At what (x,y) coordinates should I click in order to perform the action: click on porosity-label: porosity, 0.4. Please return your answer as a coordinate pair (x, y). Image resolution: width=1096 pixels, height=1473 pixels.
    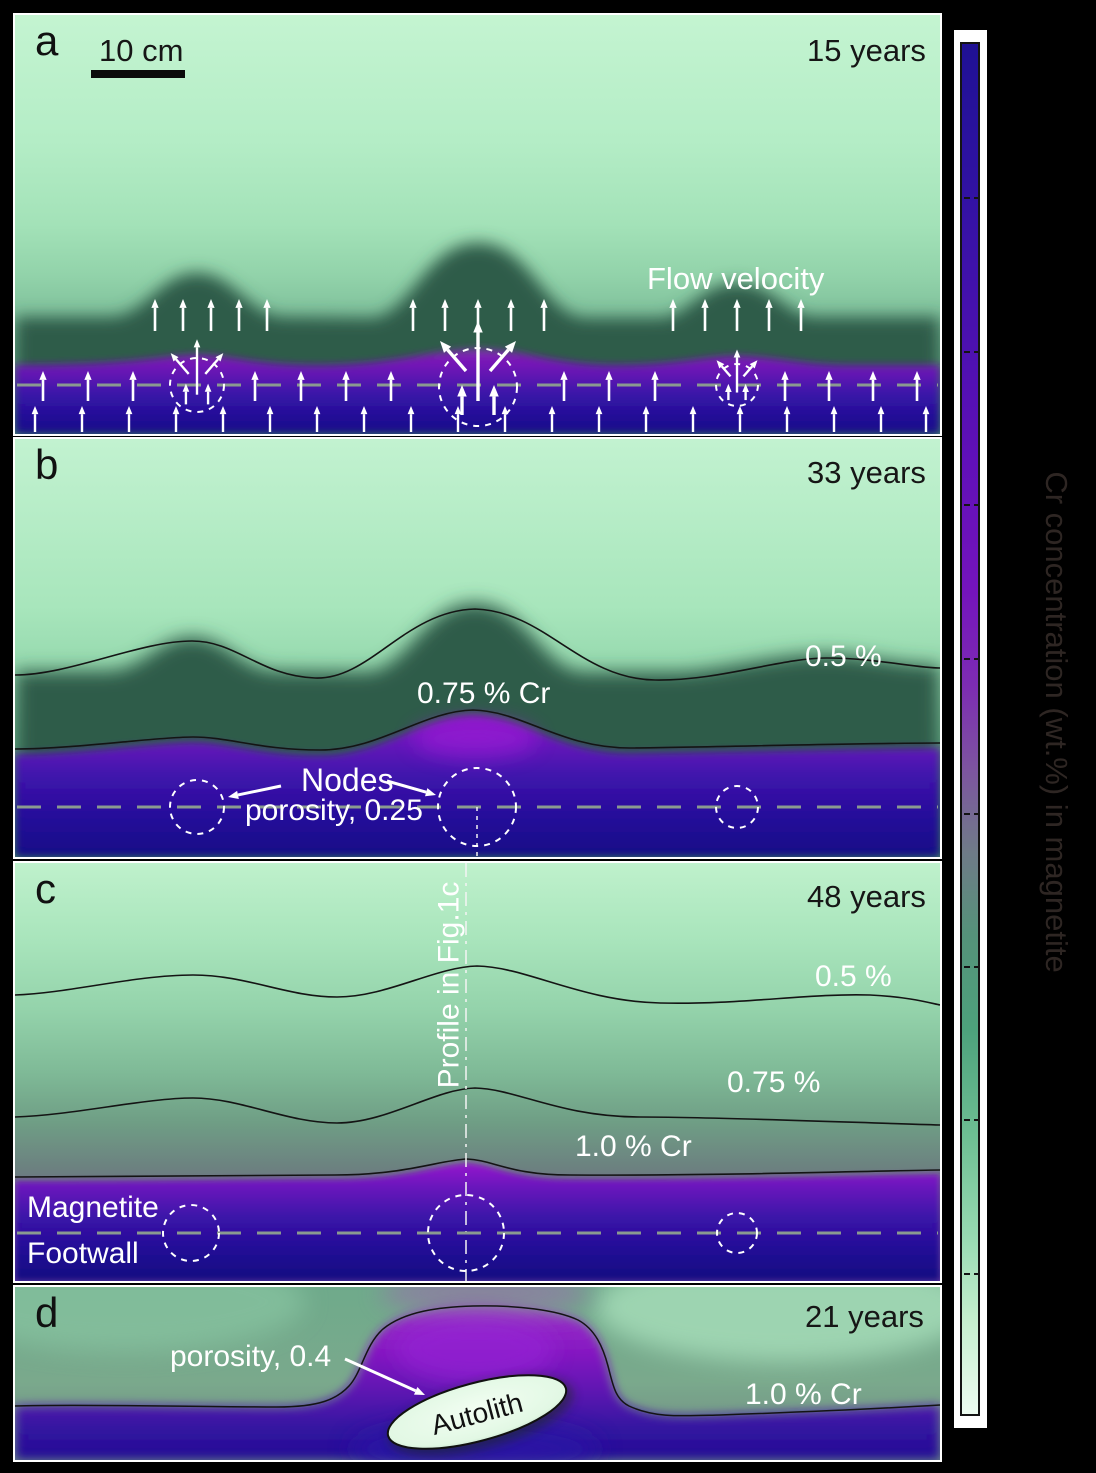
    Looking at the image, I should click on (251, 1356).